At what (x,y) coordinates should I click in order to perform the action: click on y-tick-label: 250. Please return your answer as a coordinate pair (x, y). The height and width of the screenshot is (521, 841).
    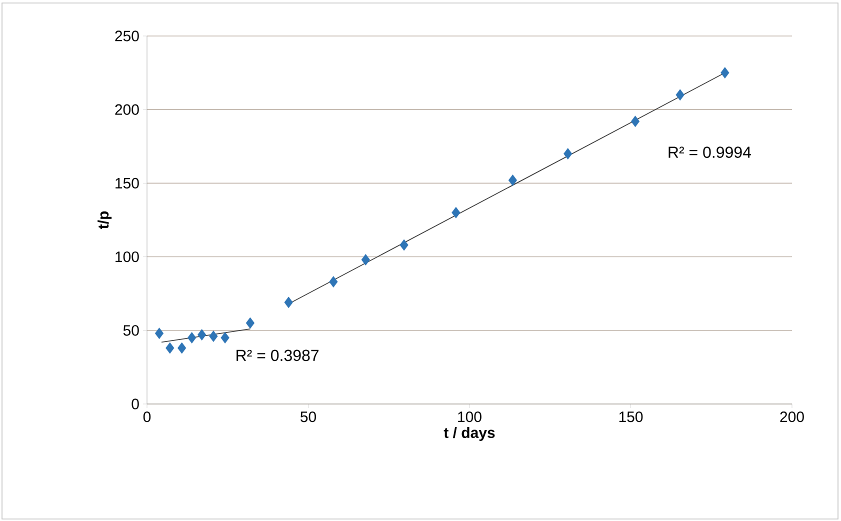
    Looking at the image, I should click on (127, 36).